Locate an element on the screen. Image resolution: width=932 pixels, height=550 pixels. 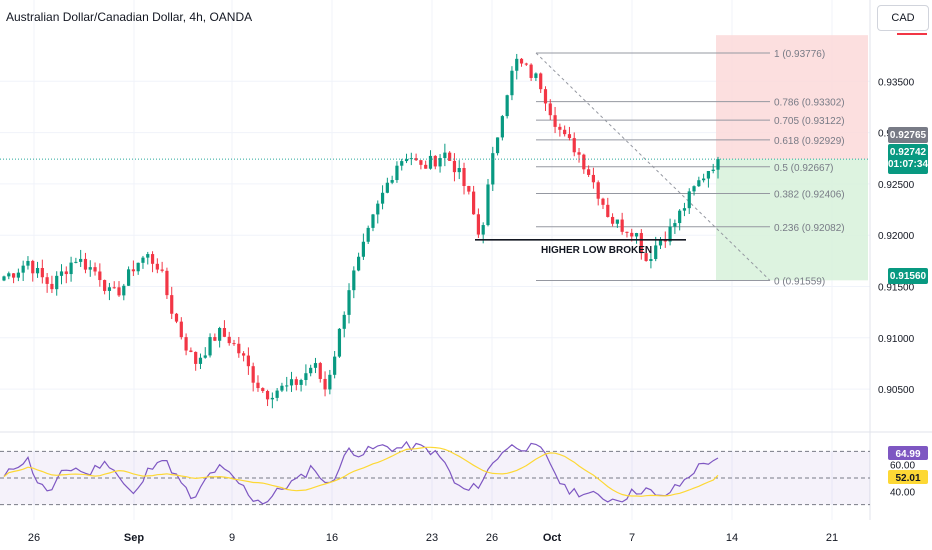
fib-trend-line is located at coordinates (653, 166).